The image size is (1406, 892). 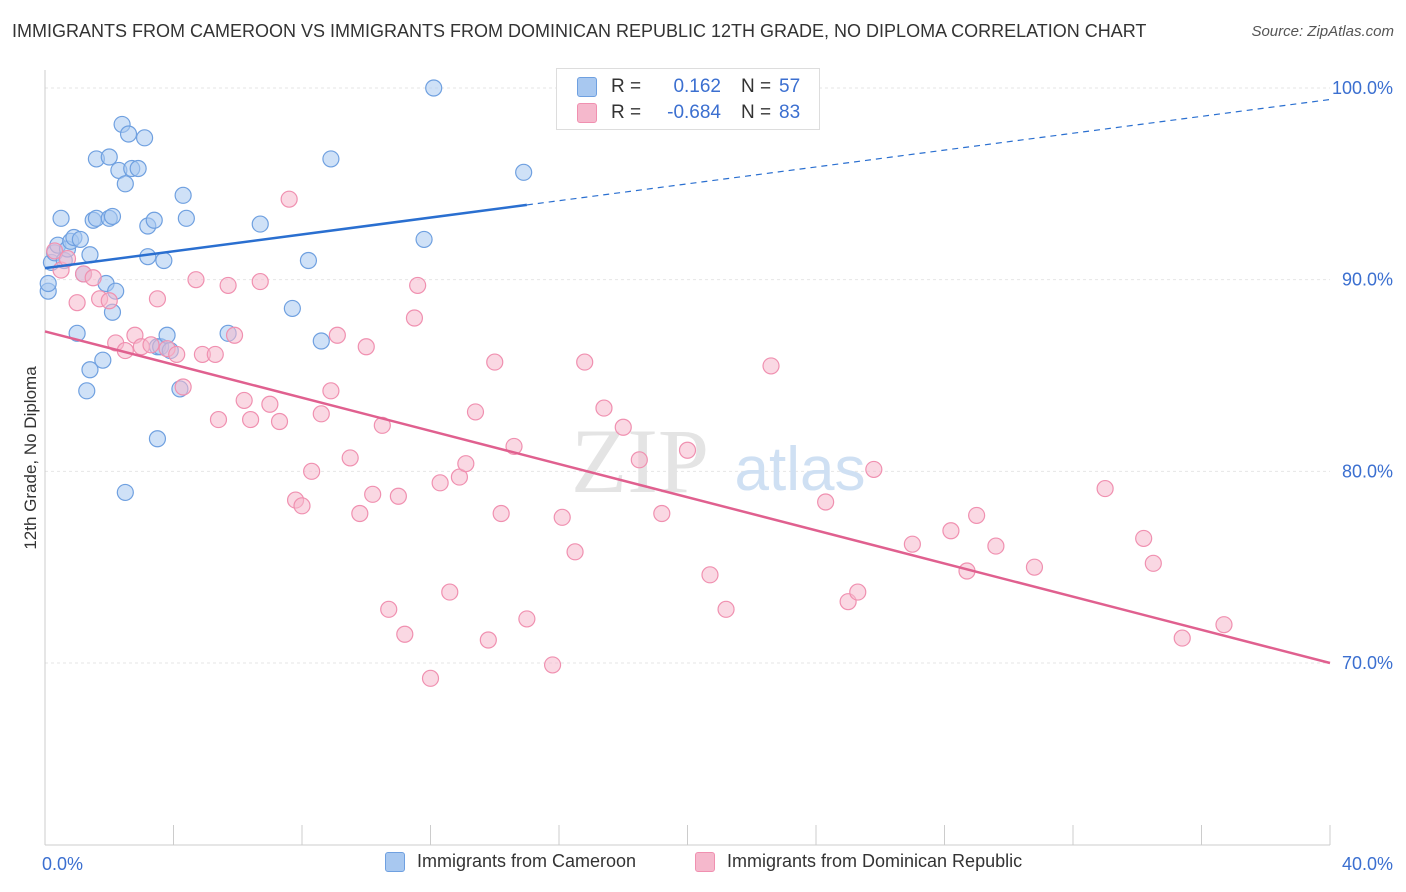 I want to click on x-tick-label: 40.0%, so click(x=1367, y=864).